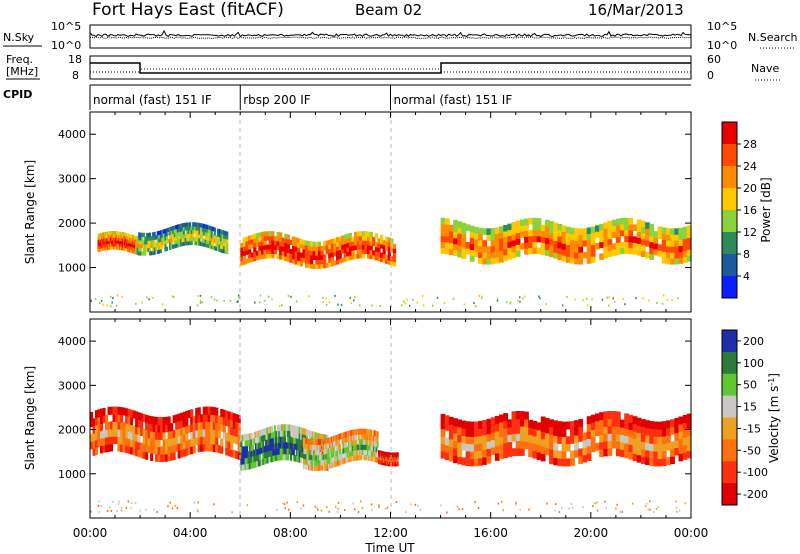 This screenshot has height=554, width=800. Describe the element at coordinates (72, 474) in the screenshot. I see `velocity-ytick-label: 1000` at that location.